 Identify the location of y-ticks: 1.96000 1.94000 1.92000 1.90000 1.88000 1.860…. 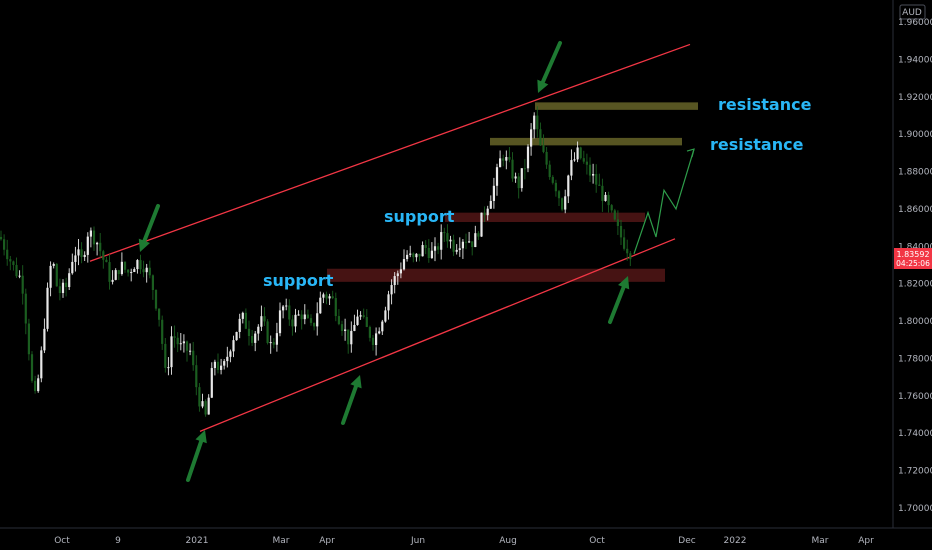
(915, 266).